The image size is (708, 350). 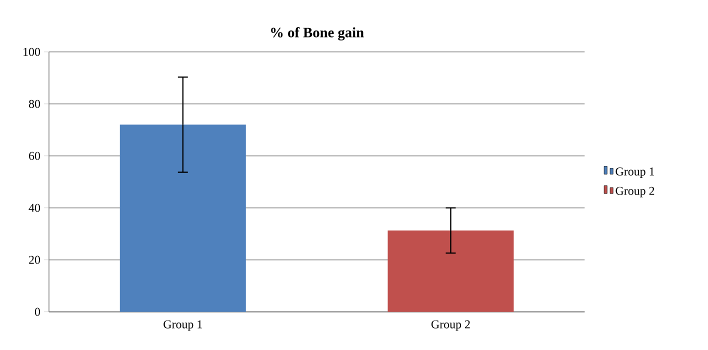 What do you see at coordinates (34, 208) in the screenshot?
I see `y-tick-label: 40` at bounding box center [34, 208].